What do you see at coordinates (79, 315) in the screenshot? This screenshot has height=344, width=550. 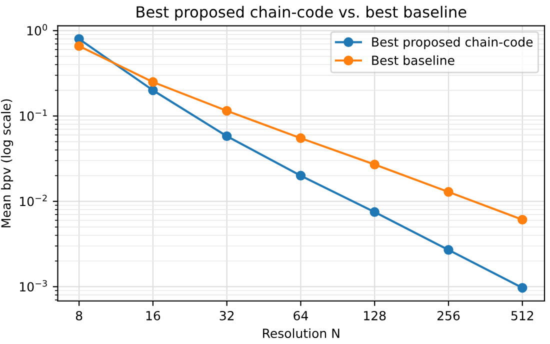 I see `x-tick-label: 8` at bounding box center [79, 315].